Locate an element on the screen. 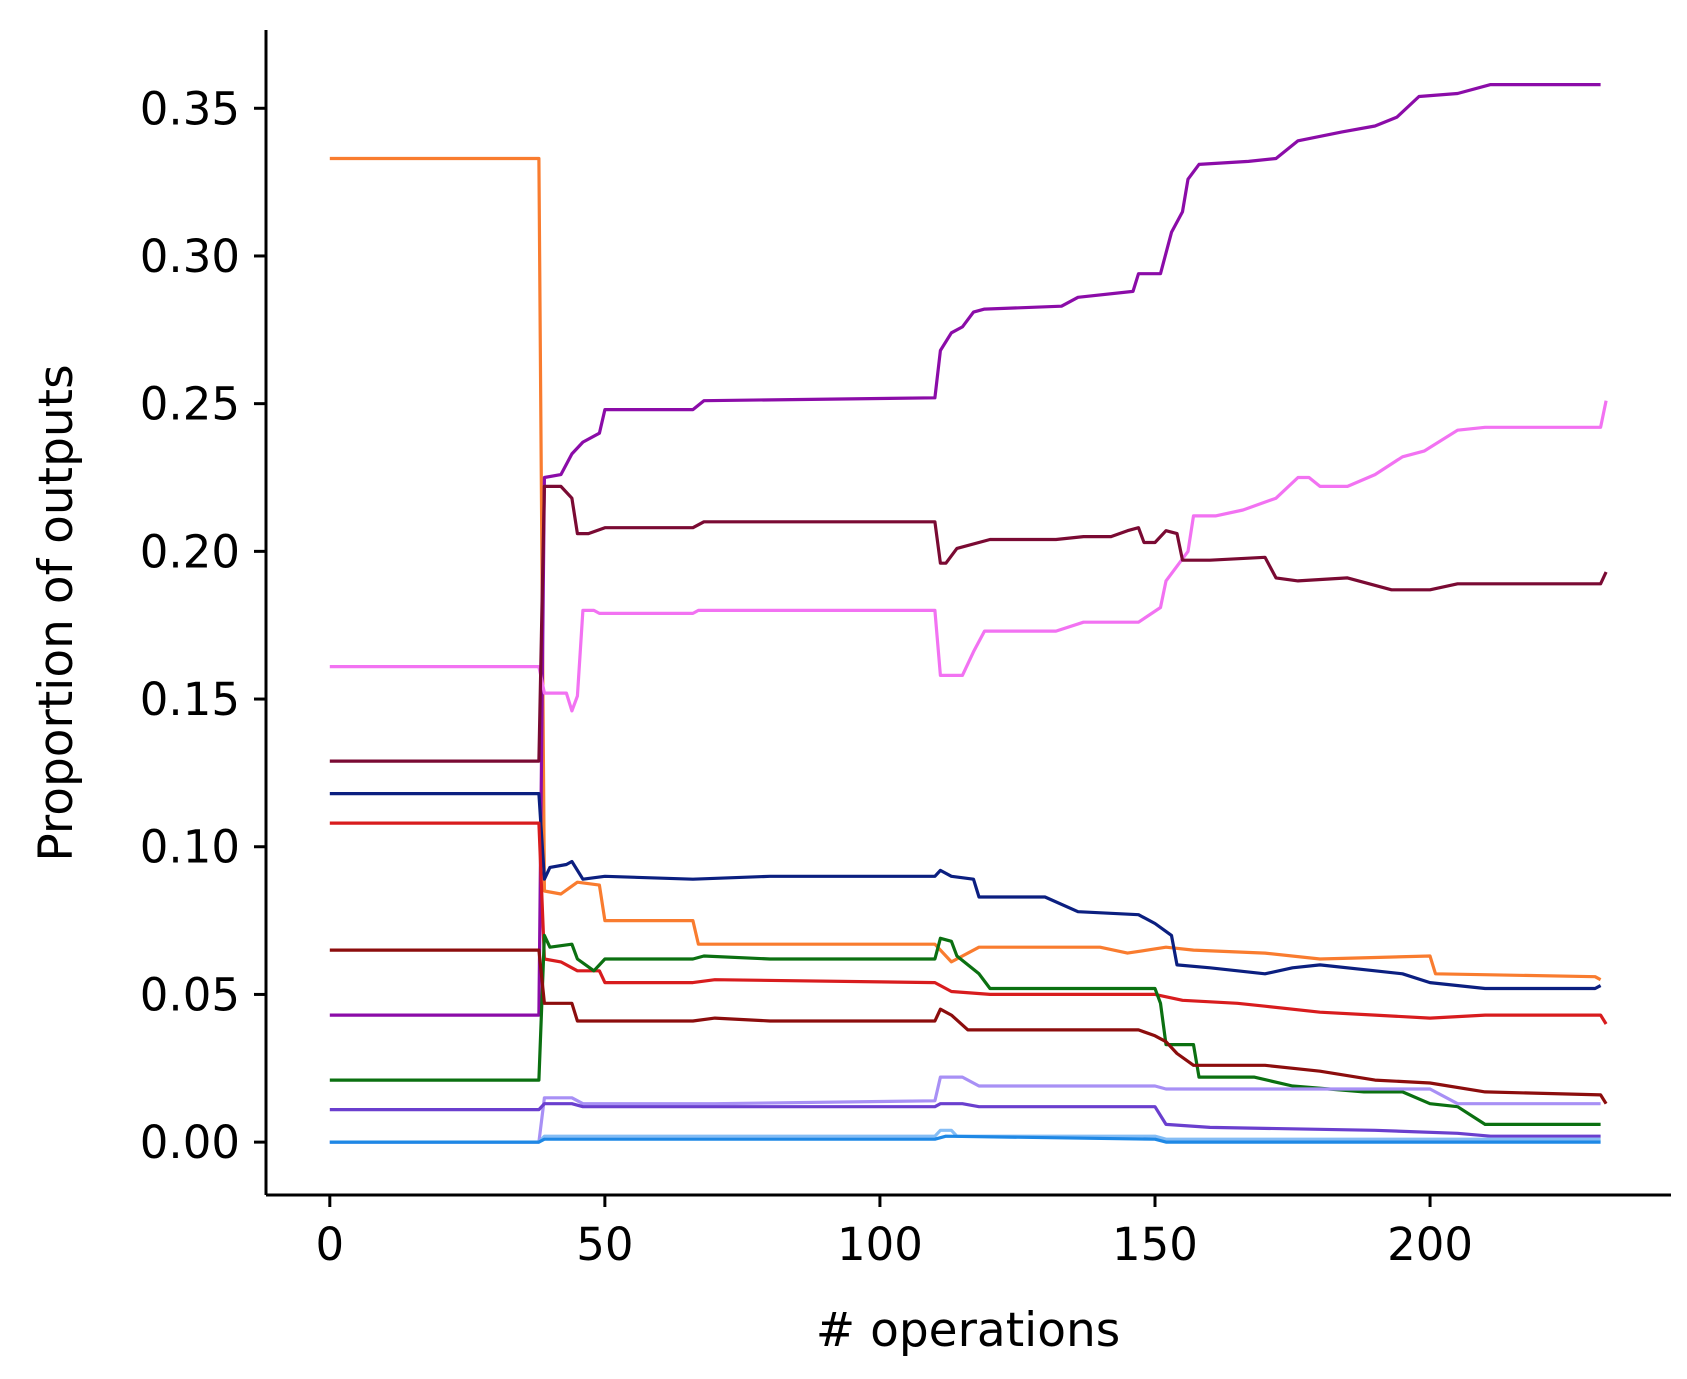 The image size is (1687, 1379). y-tick-label: 0.30 is located at coordinates (190, 256).